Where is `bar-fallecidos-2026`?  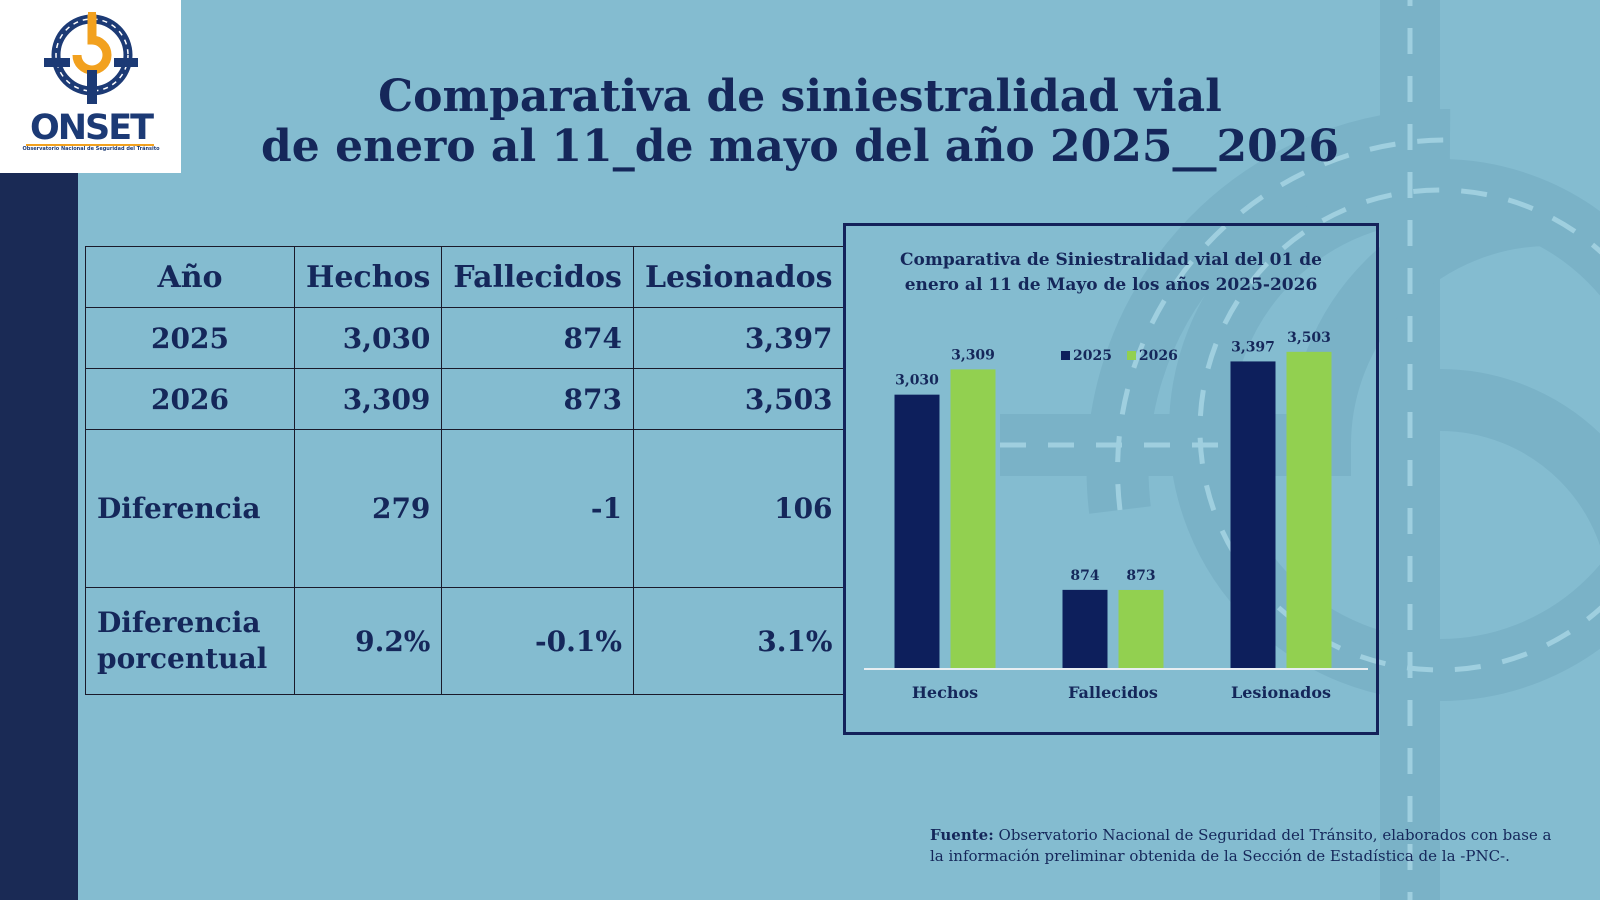
bar-fallecidos-2026 is located at coordinates (1141, 629).